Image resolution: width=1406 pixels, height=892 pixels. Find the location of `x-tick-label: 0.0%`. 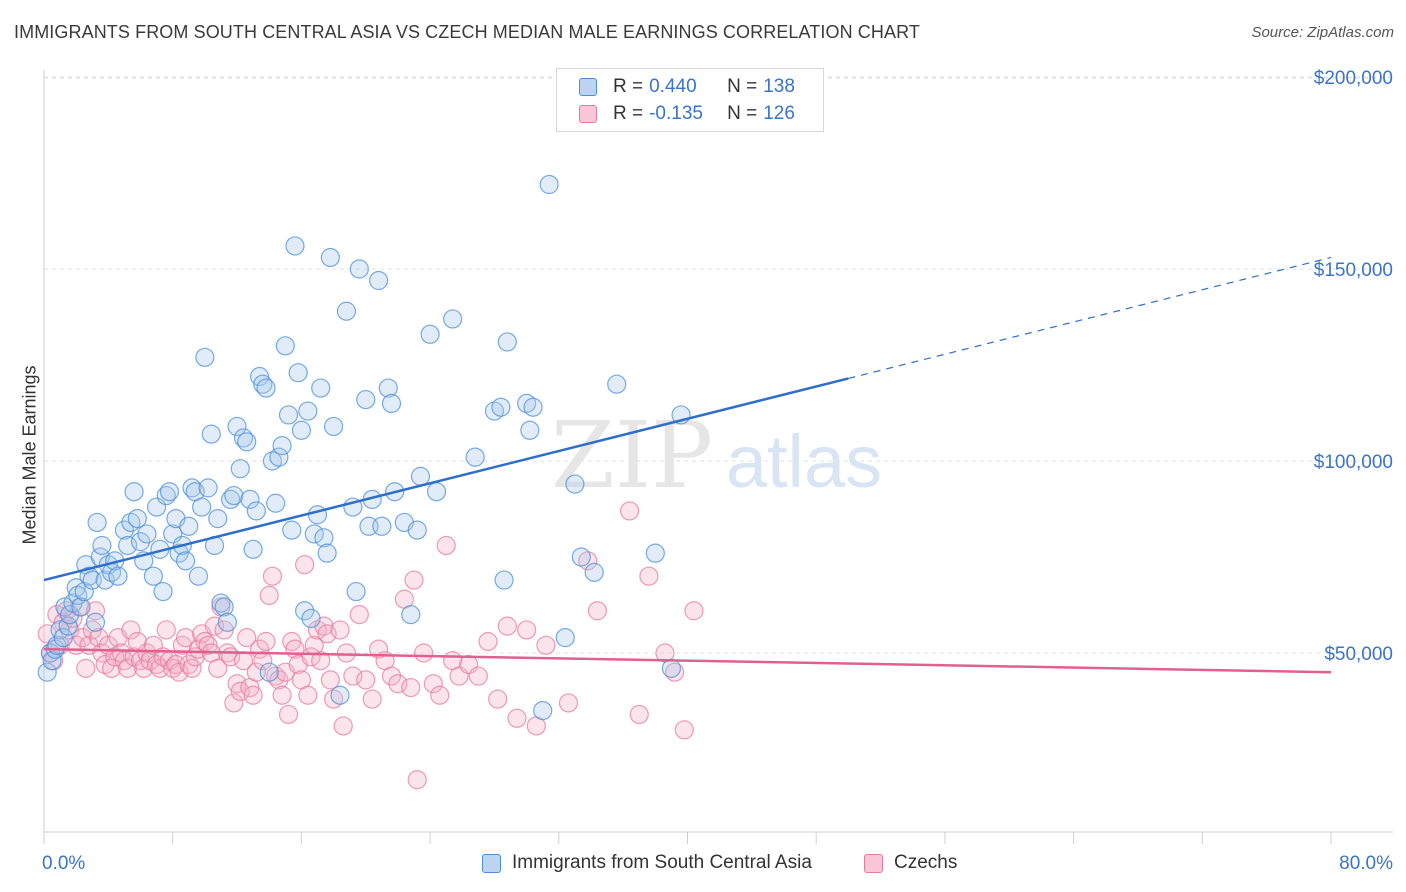

x-tick-label: 0.0% is located at coordinates (63, 863).